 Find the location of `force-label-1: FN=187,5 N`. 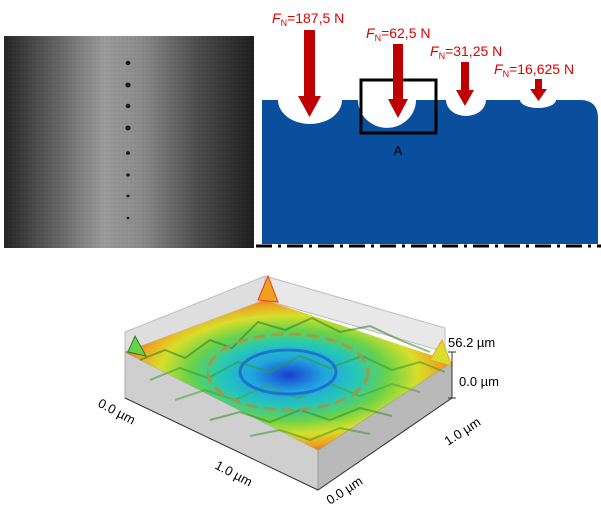

force-label-1: FN=187,5 N is located at coordinates (308, 19).